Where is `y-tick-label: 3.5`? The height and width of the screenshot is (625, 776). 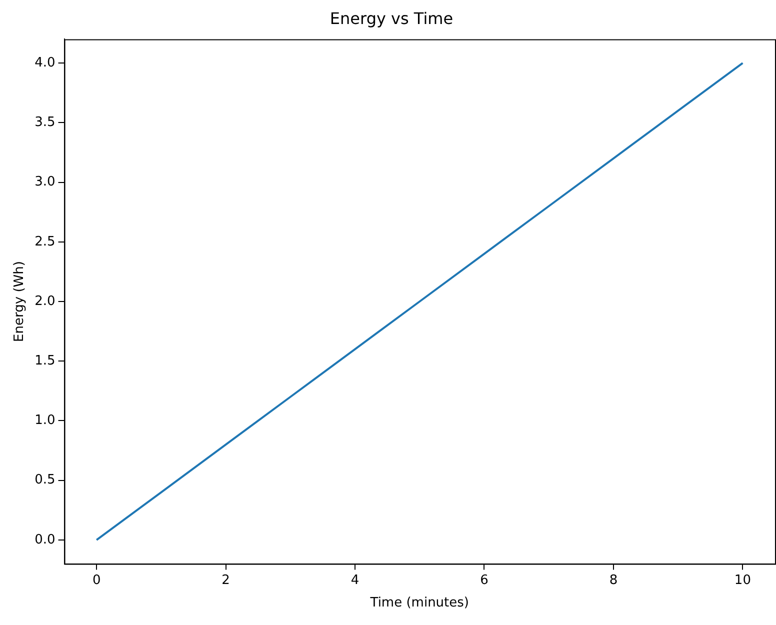 y-tick-label: 3.5 is located at coordinates (45, 122).